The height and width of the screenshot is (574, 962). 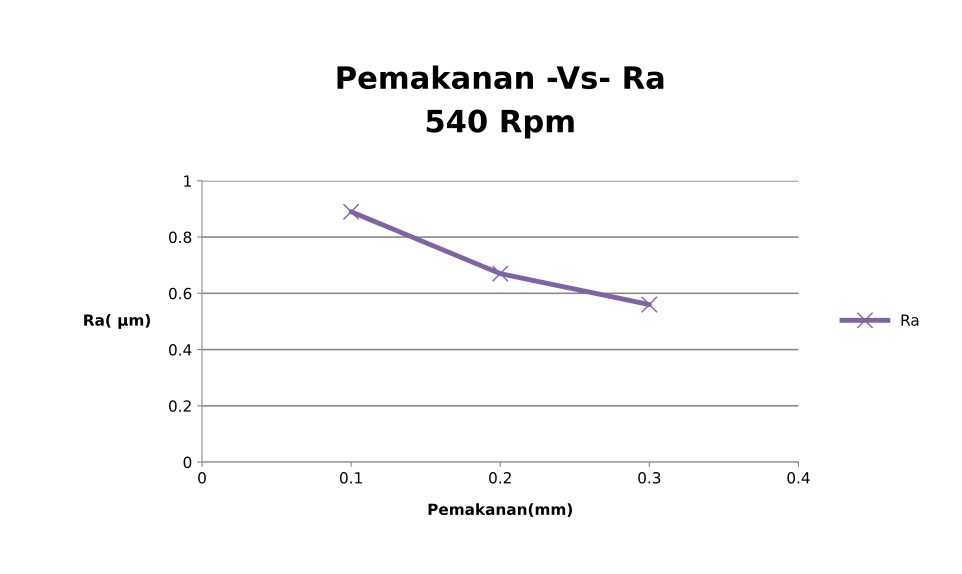 What do you see at coordinates (202, 478) in the screenshot?
I see `x-tick-label: 0` at bounding box center [202, 478].